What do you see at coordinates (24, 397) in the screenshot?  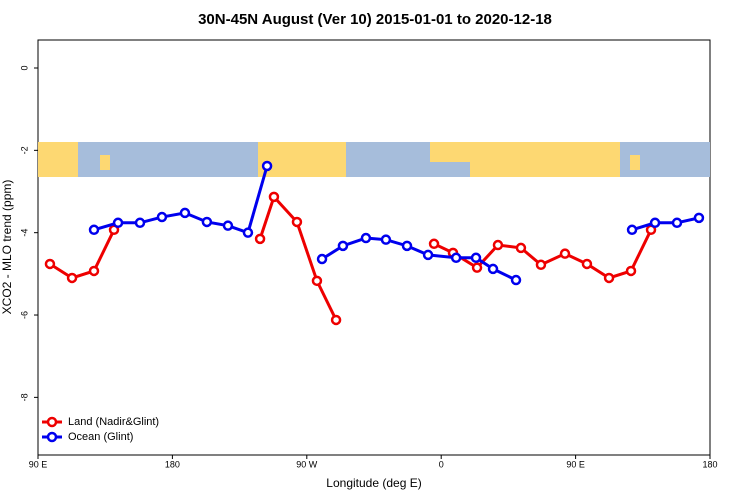 I see `y-tick-label: -8` at bounding box center [24, 397].